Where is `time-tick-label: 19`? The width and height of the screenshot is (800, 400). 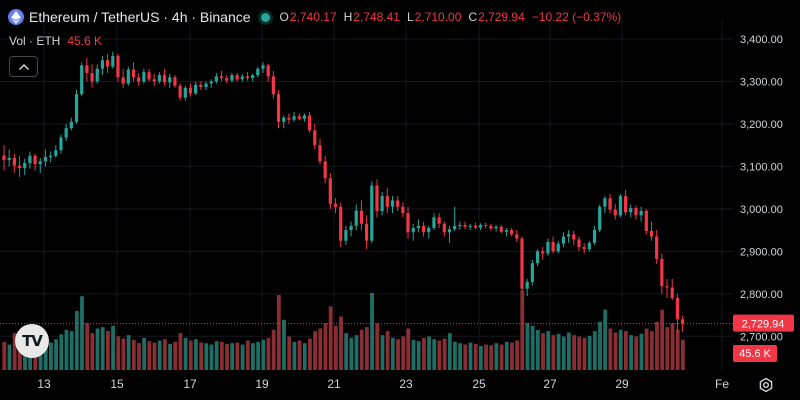
time-tick-label: 19 is located at coordinates (262, 384).